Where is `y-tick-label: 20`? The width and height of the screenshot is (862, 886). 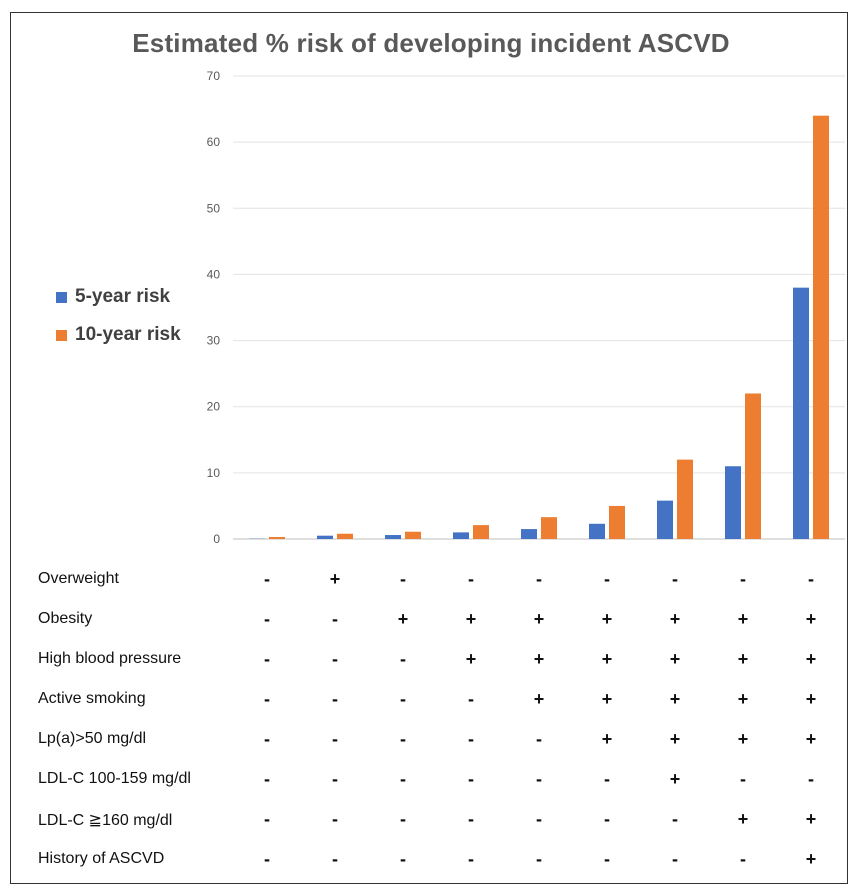 y-tick-label: 20 is located at coordinates (214, 407).